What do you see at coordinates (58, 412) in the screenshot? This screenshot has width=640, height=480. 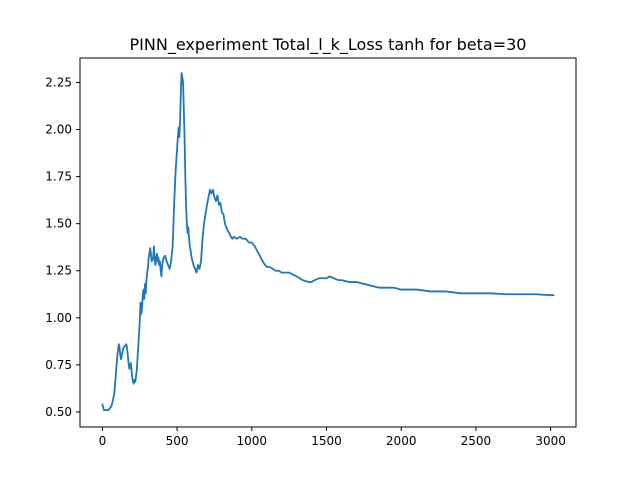 I see `y-tick-label: 0.50` at bounding box center [58, 412].